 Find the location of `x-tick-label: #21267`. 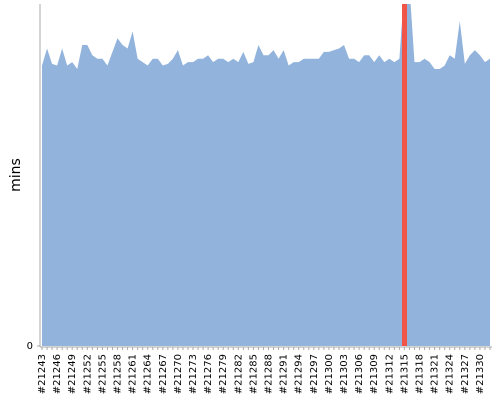

x-tick-label: #21267 is located at coordinates (163, 374).